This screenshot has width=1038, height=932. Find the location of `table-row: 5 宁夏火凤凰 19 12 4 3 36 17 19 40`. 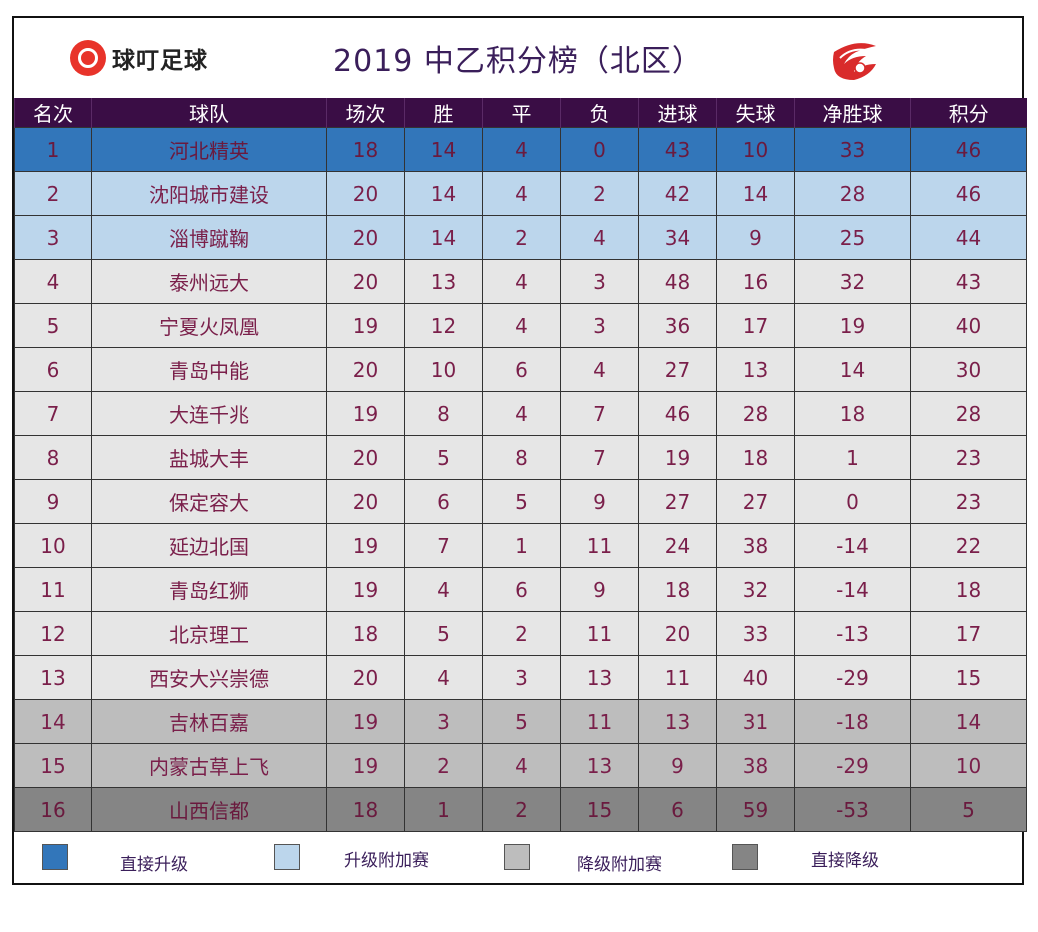

table-row: 5 宁夏火凤凰 19 12 4 3 36 17 19 40 is located at coordinates (520, 325).